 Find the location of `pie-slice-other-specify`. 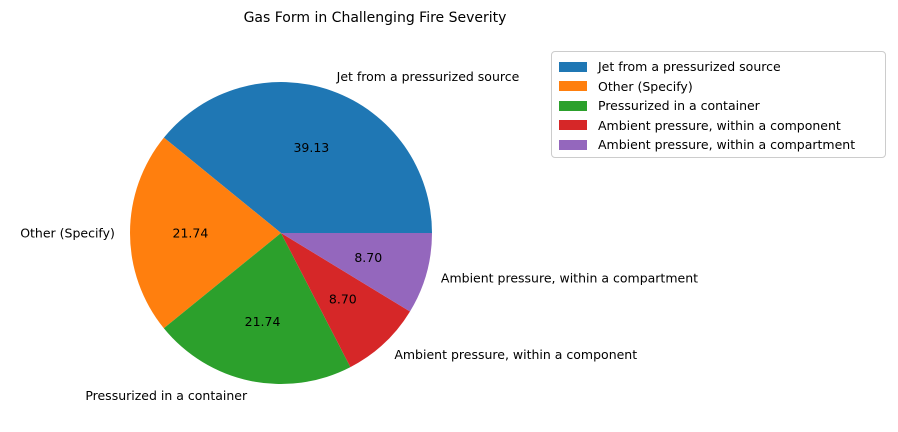

pie-slice-other-specify is located at coordinates (205, 233).